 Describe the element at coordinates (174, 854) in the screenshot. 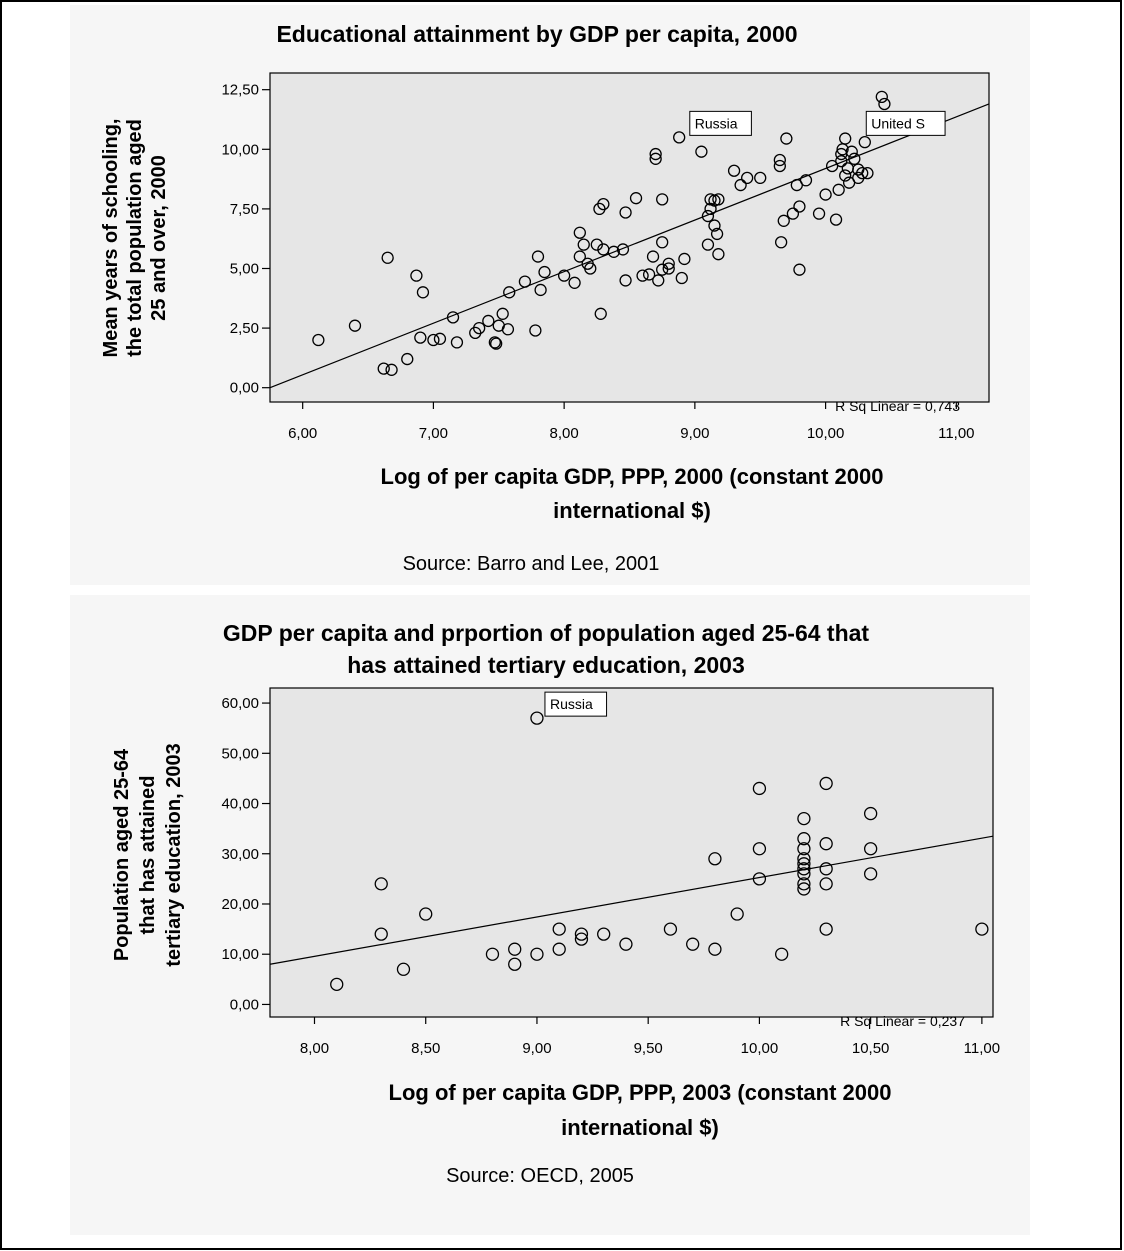

I see `chart2-y-label-line3: tertiary education, 2003` at that location.